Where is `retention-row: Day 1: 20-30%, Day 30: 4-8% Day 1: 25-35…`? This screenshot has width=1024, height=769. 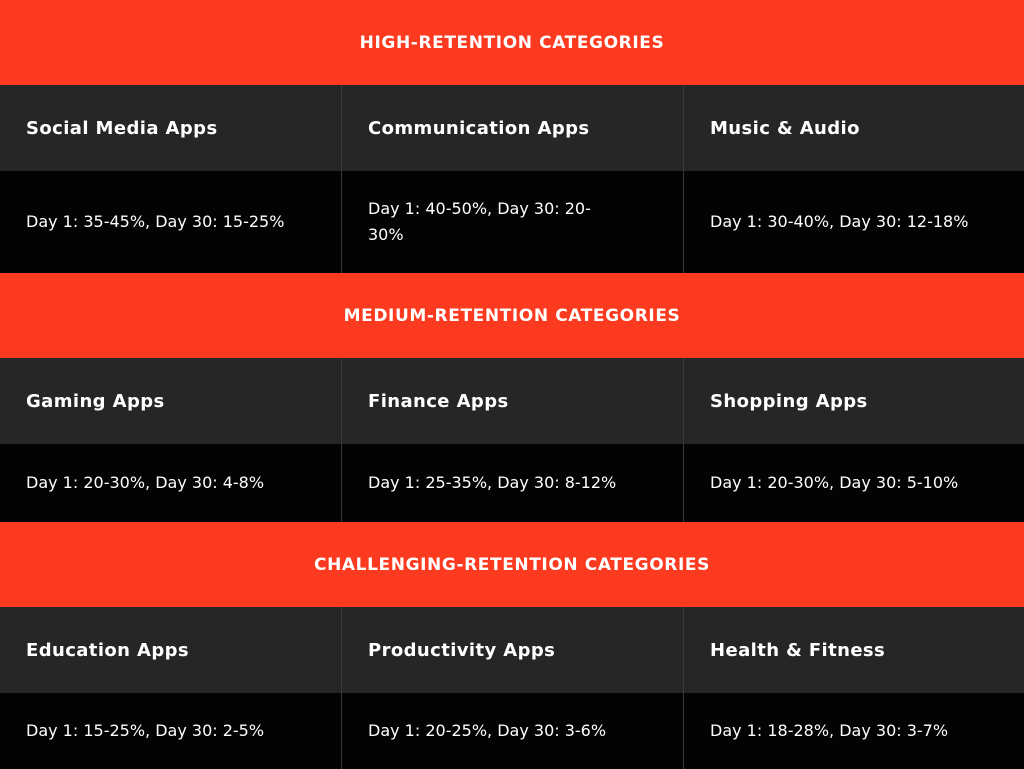 retention-row: Day 1: 20-30%, Day 30: 4-8% Day 1: 25-35… is located at coordinates (512, 483).